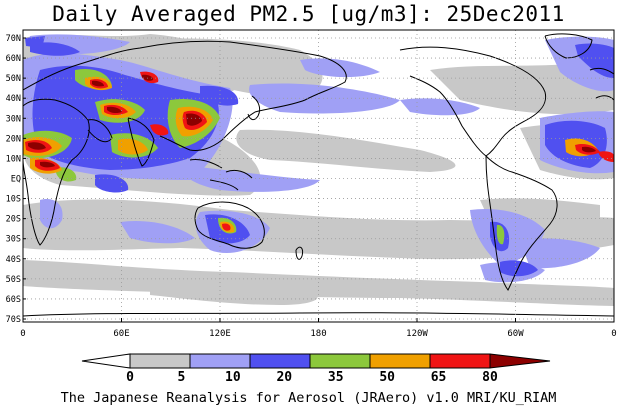  What do you see at coordinates (220, 334) in the screenshot?
I see `lon-label: 120E` at bounding box center [220, 334].